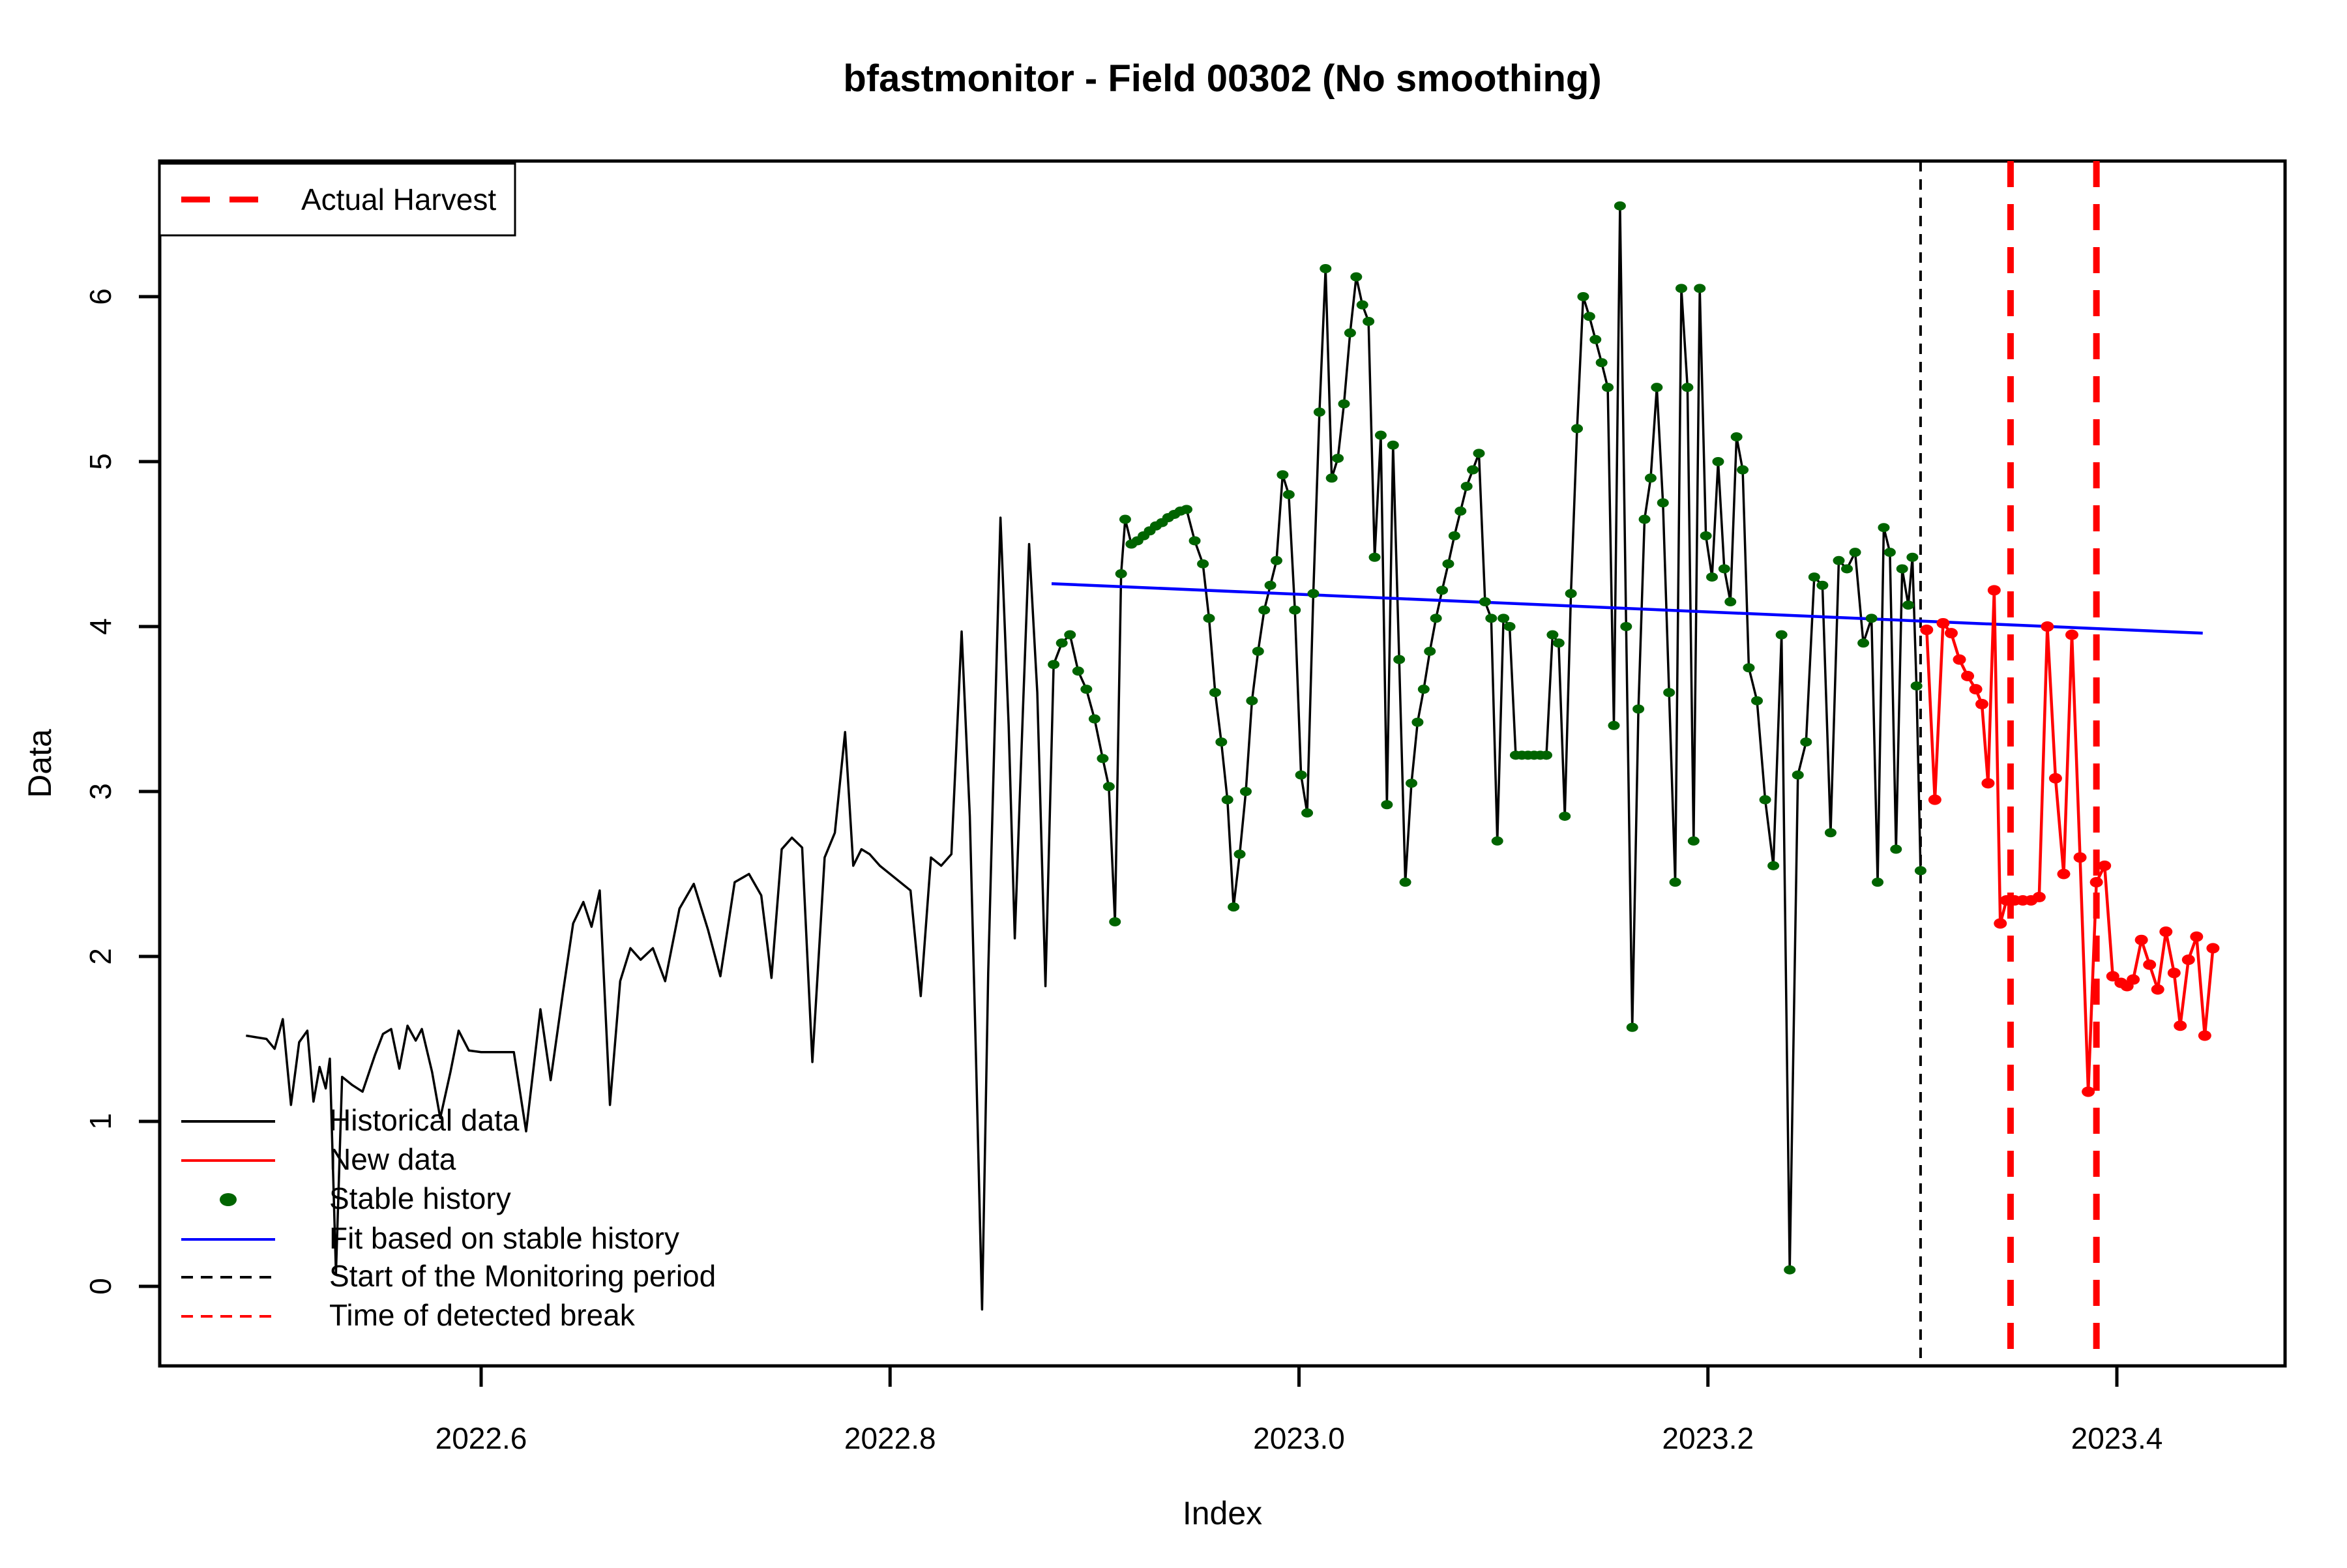  I want to click on x-axis-label: Index, so click(1222, 1513).